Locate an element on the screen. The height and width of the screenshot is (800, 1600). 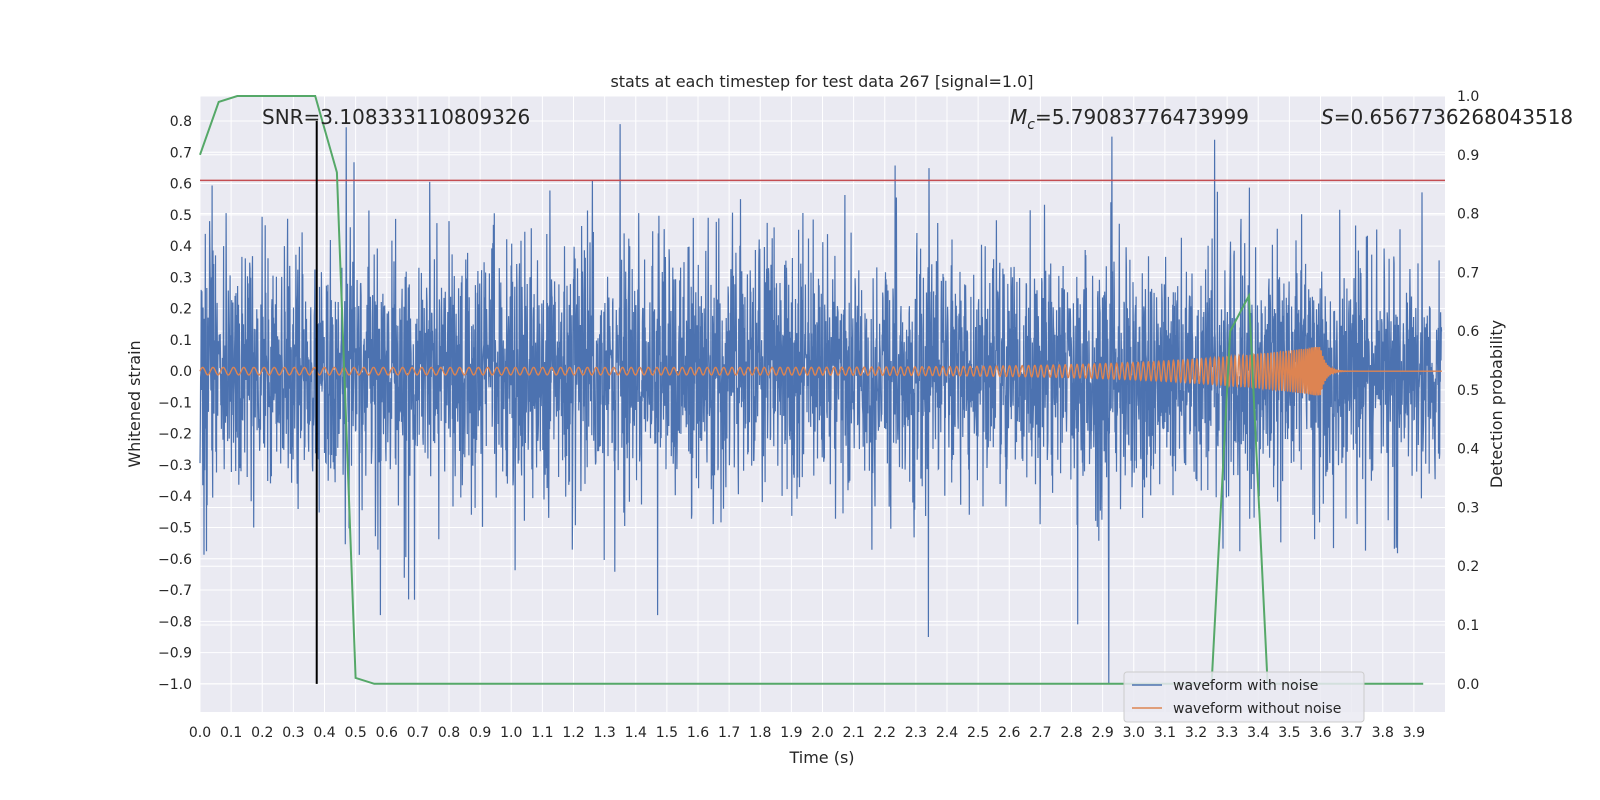
y-right-axis-label: Detection probability is located at coordinates (1496, 404).